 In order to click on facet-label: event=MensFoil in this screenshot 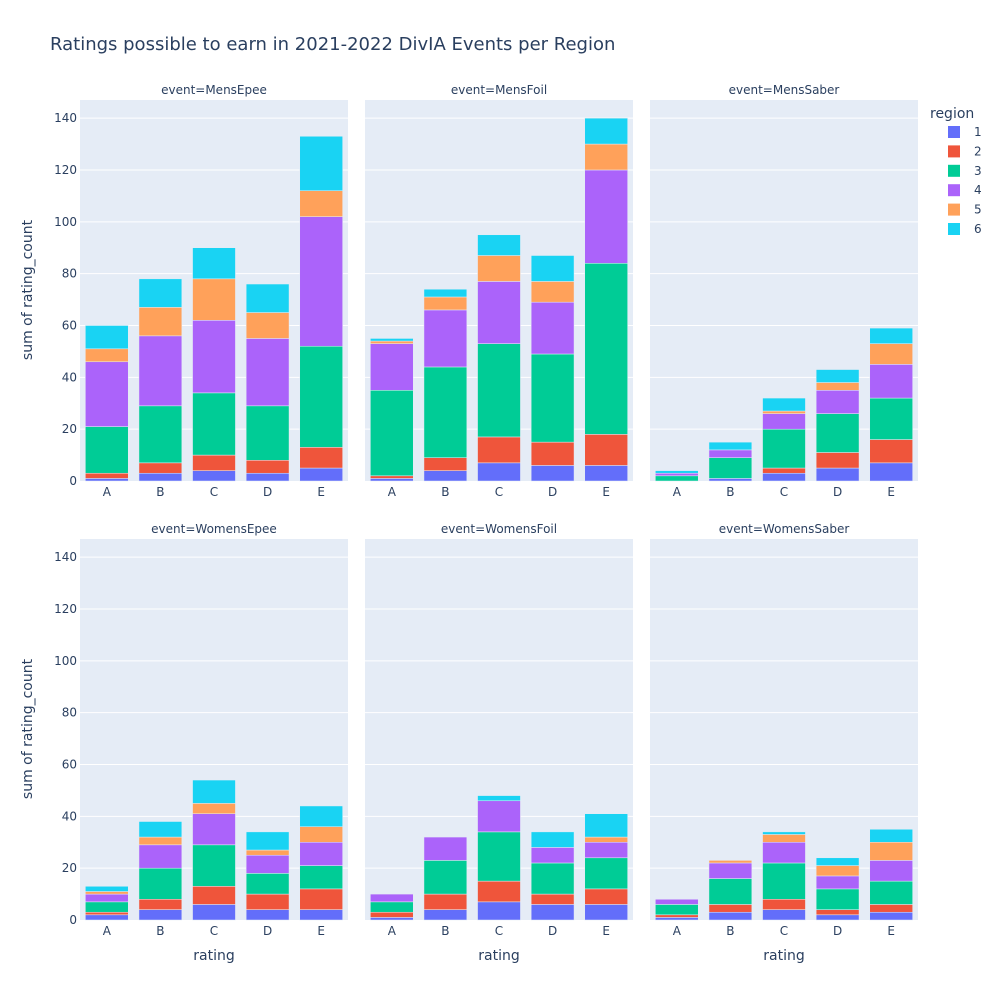, I will do `click(499, 90)`.